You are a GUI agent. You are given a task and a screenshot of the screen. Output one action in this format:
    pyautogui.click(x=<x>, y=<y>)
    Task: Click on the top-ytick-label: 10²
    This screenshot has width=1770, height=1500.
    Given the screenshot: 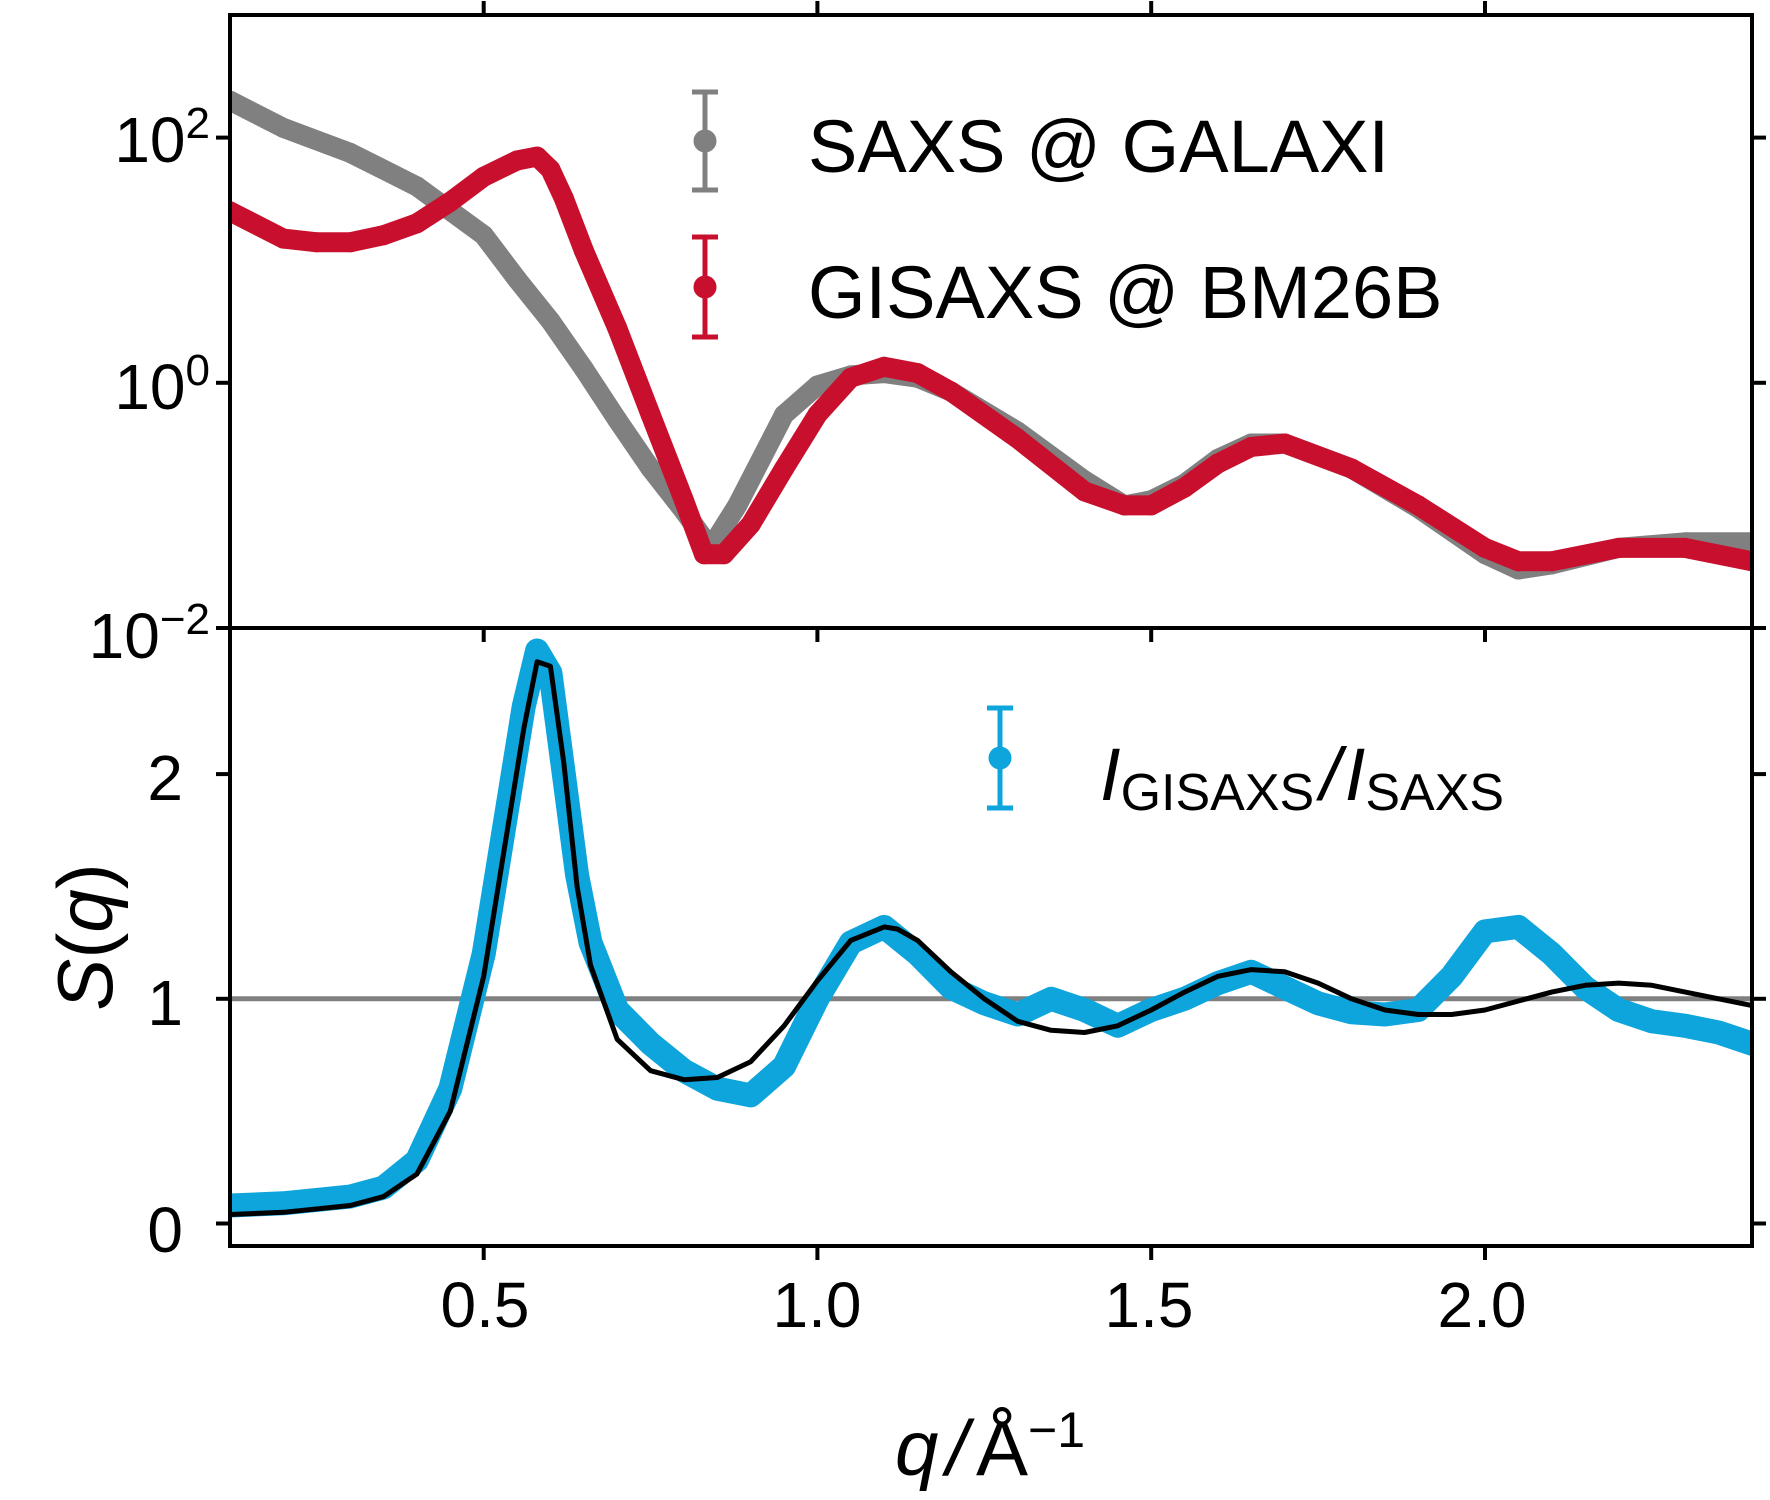 What is the action you would take?
    pyautogui.click(x=162, y=137)
    